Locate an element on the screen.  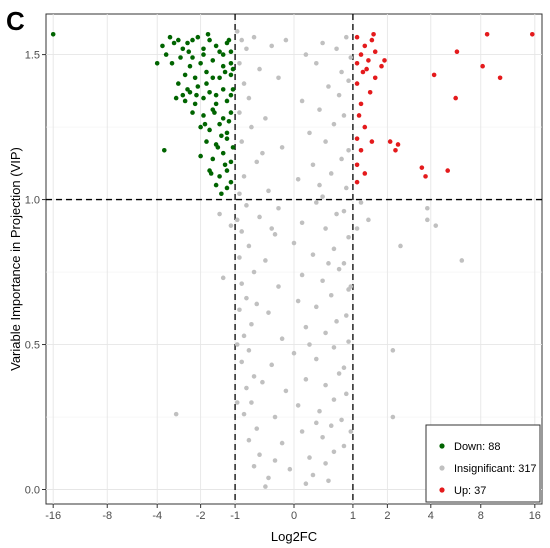
legend-label-2: Up: 37 is located at coordinates (470, 491).